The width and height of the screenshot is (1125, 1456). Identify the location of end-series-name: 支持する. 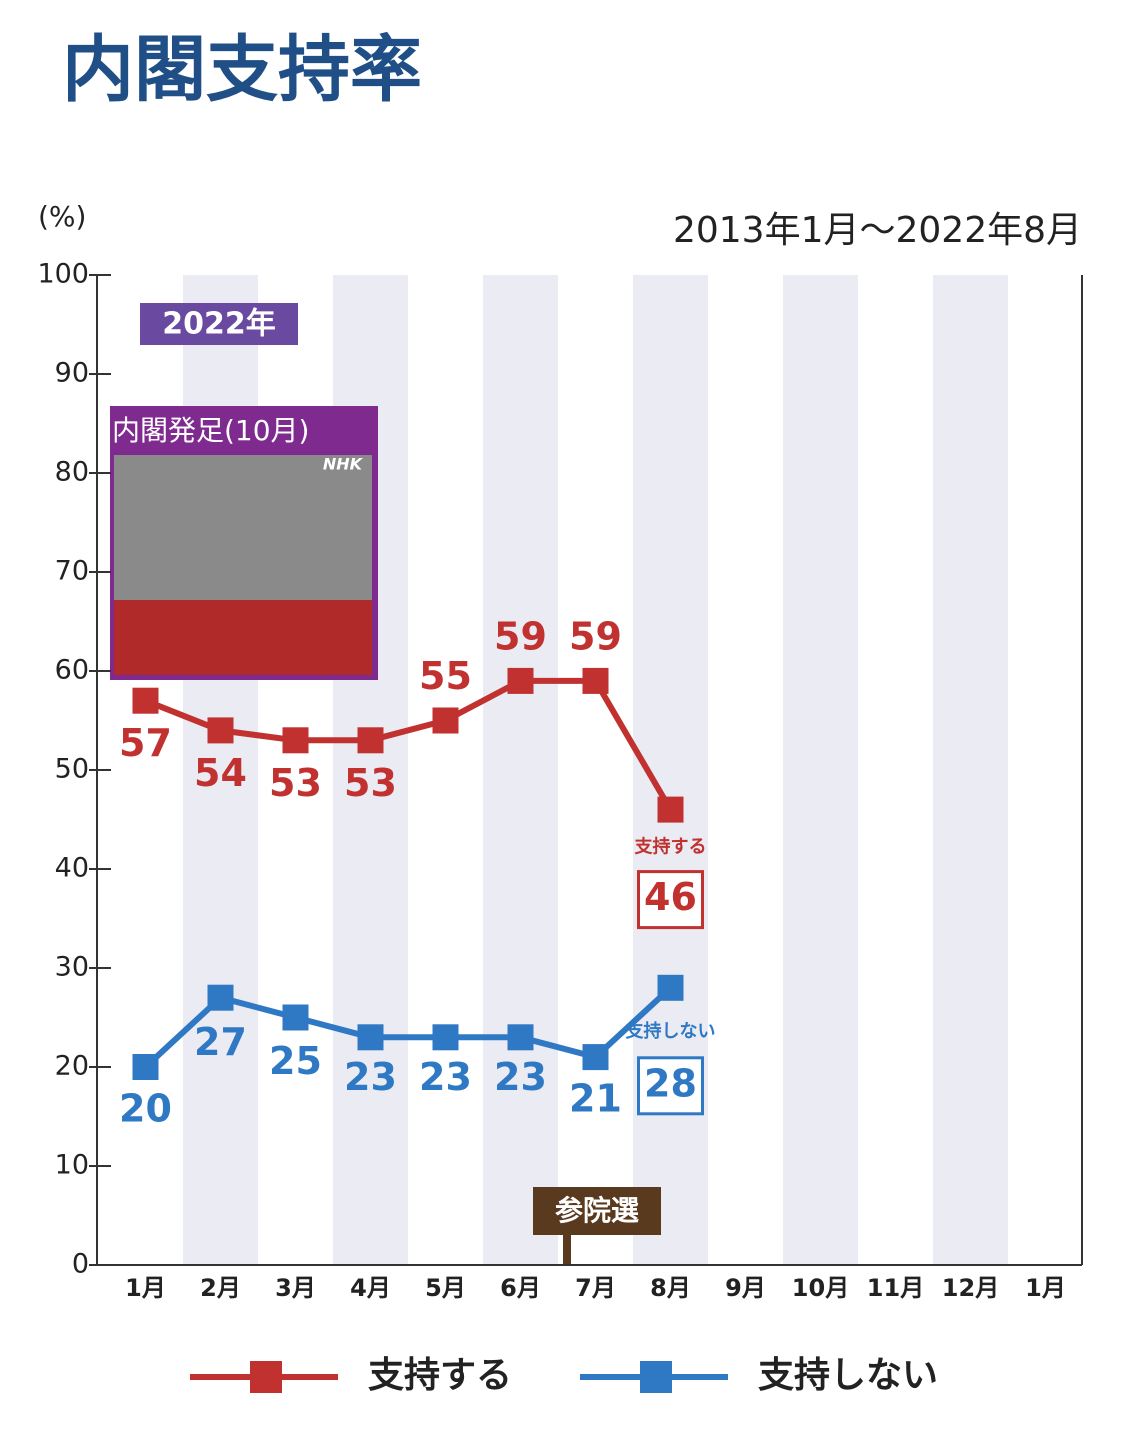
(670, 847).